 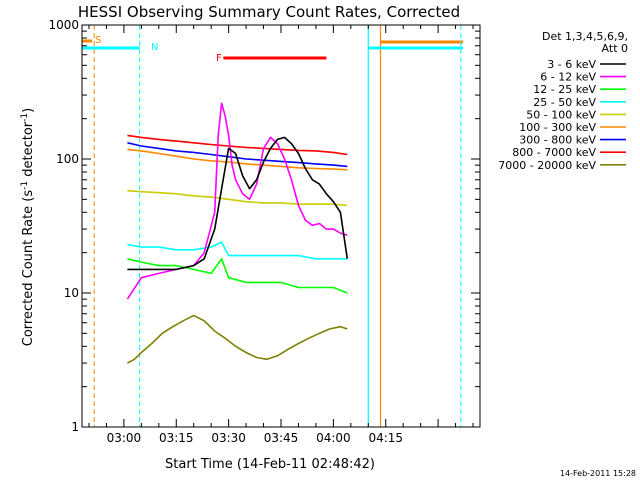 What do you see at coordinates (281, 438) in the screenshot?
I see `x-tick-label: 03:45` at bounding box center [281, 438].